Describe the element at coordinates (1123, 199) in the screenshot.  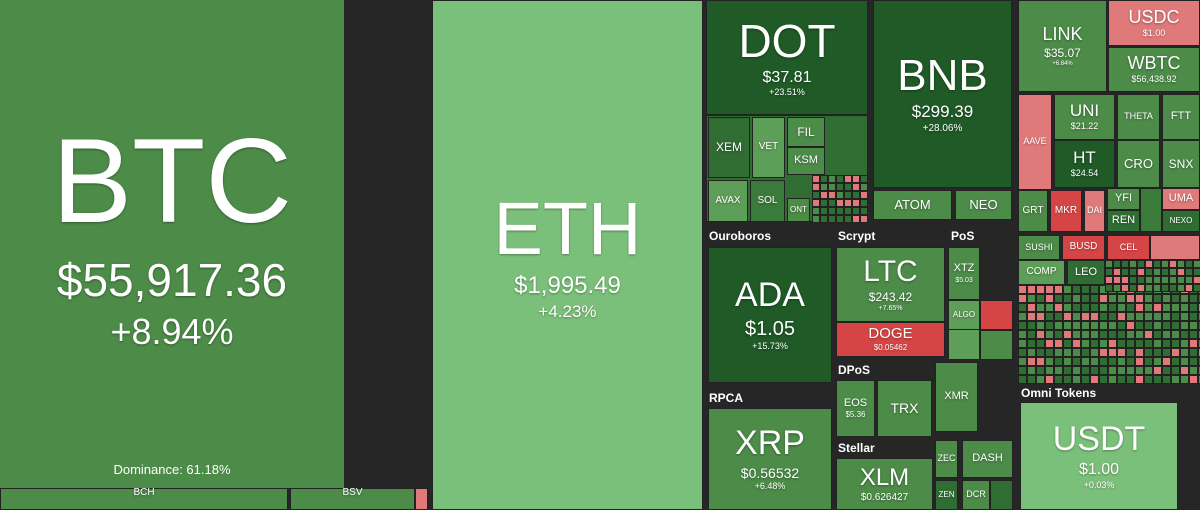
I see `tile: YFI` at that location.